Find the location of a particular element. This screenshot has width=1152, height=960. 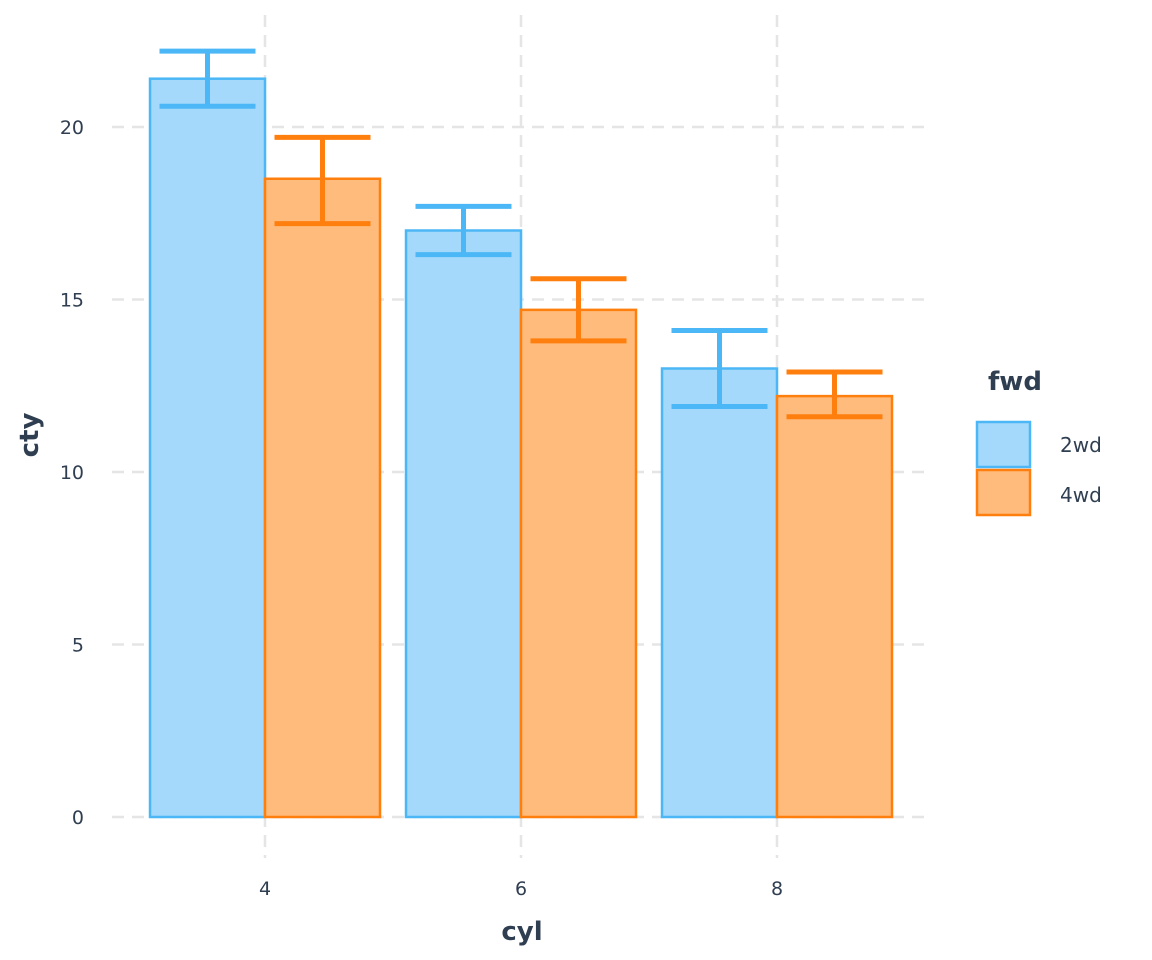

x-tick-label-6: 6 is located at coordinates (521, 889).